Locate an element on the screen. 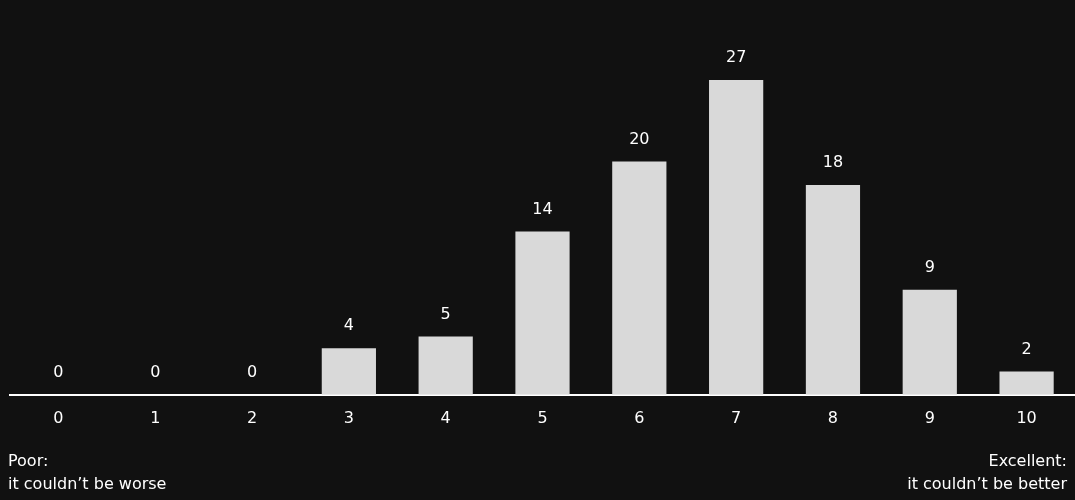  text: Poor: it couldn’t be worse is located at coordinates (87, 472).